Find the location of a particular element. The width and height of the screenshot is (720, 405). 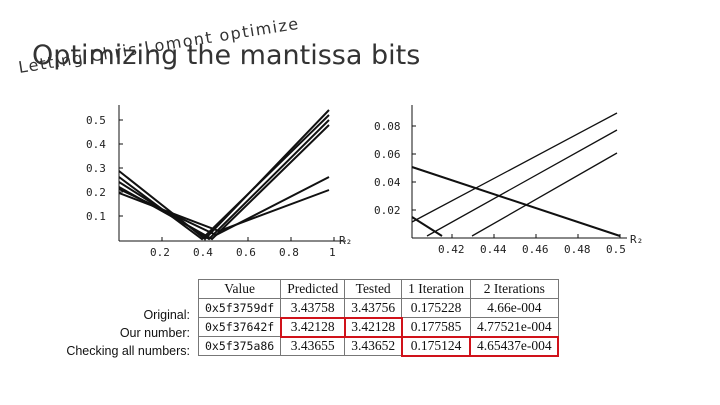

table-cell: 0x5f3759df is located at coordinates (239, 308).